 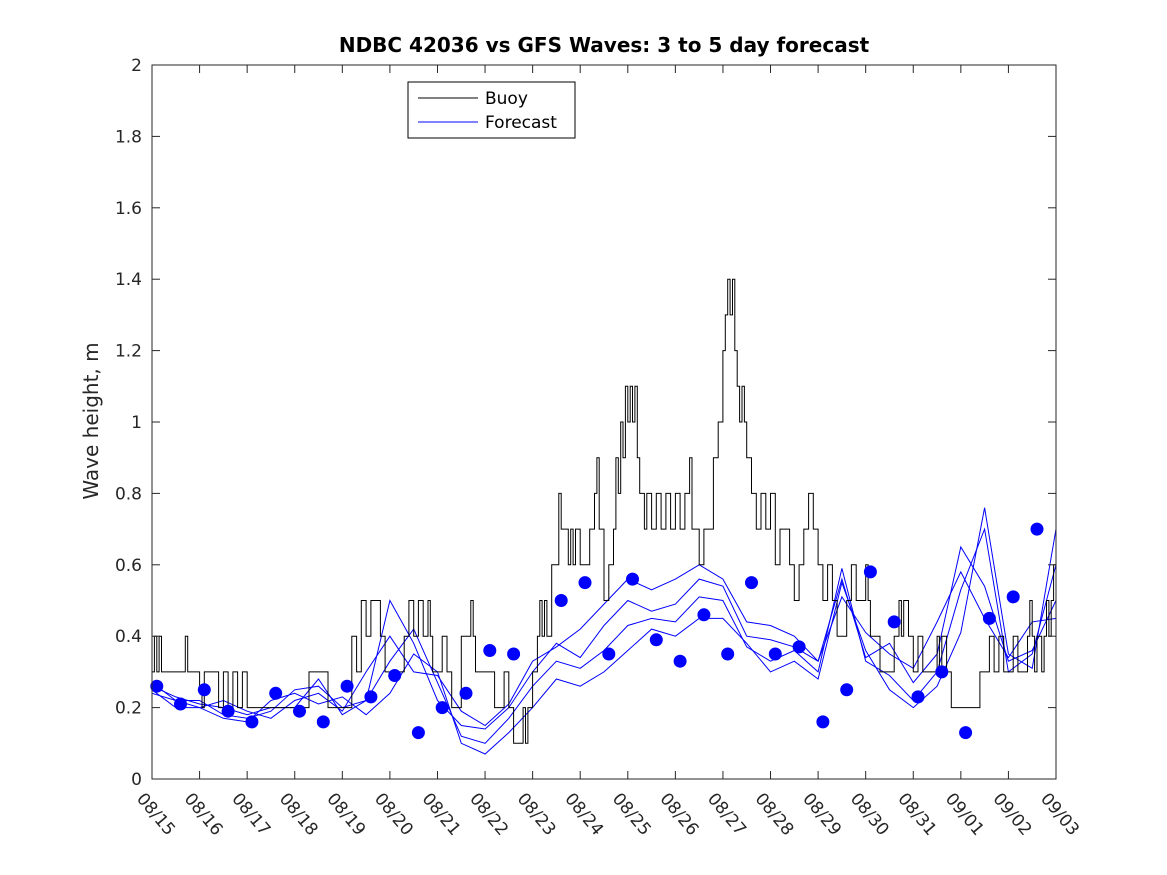 What do you see at coordinates (128, 352) in the screenshot?
I see `y-tick-label: 1.2` at bounding box center [128, 352].